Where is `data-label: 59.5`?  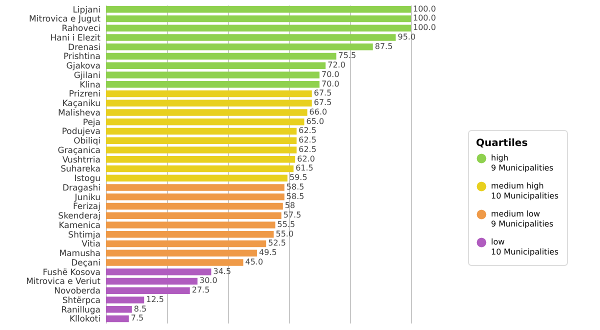
data-label: 59.5 is located at coordinates (298, 177).